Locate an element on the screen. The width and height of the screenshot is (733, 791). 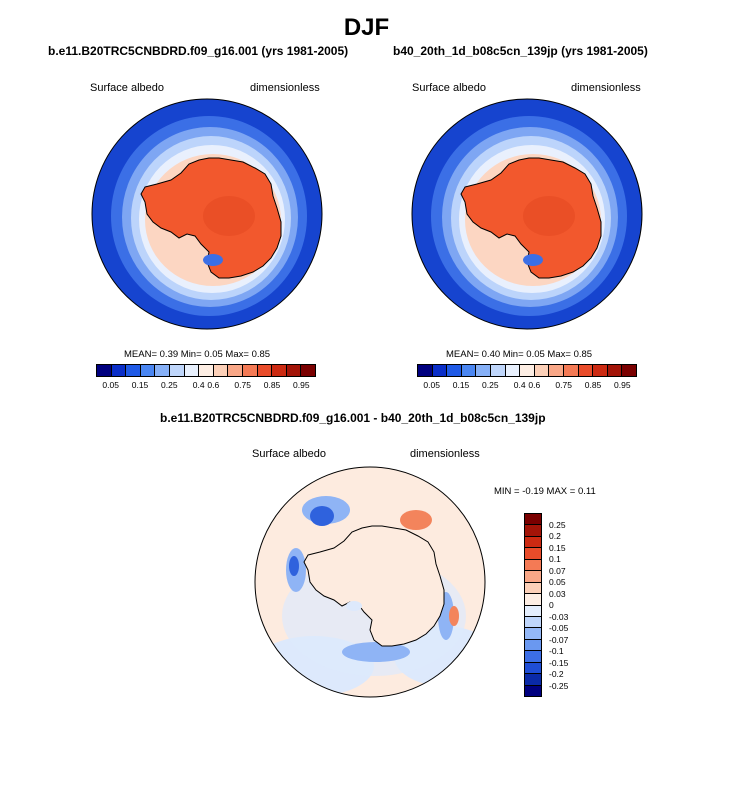
panel-1-variable: Surface albedo is located at coordinates (127, 88).